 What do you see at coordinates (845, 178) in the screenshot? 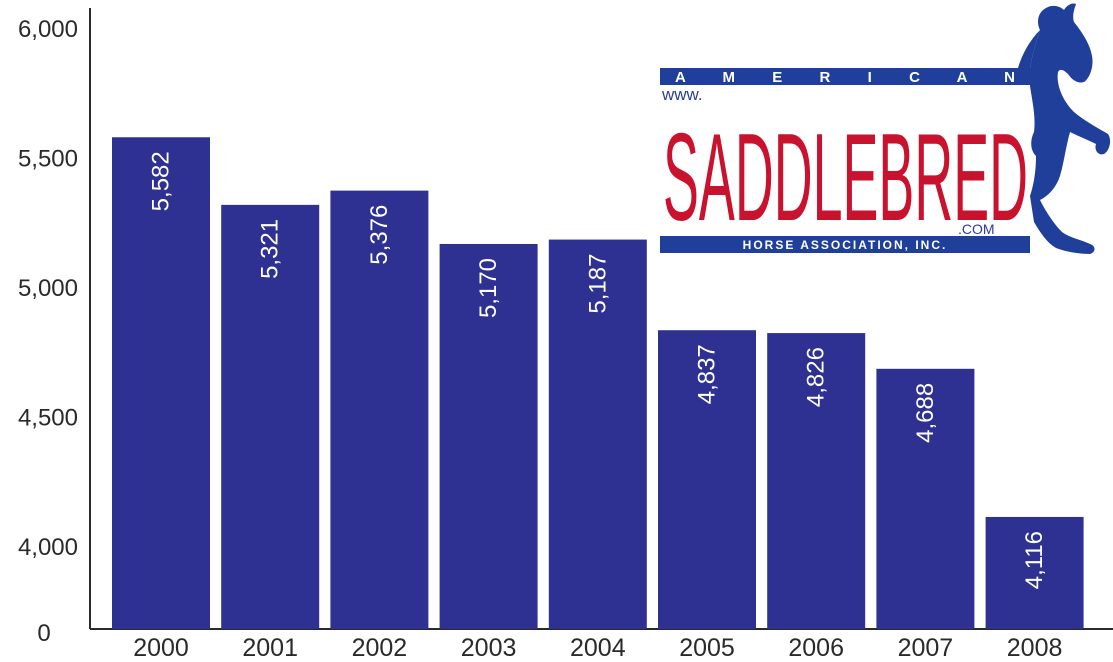
I see `logo-main-text: SADDLEBRED` at bounding box center [845, 178].